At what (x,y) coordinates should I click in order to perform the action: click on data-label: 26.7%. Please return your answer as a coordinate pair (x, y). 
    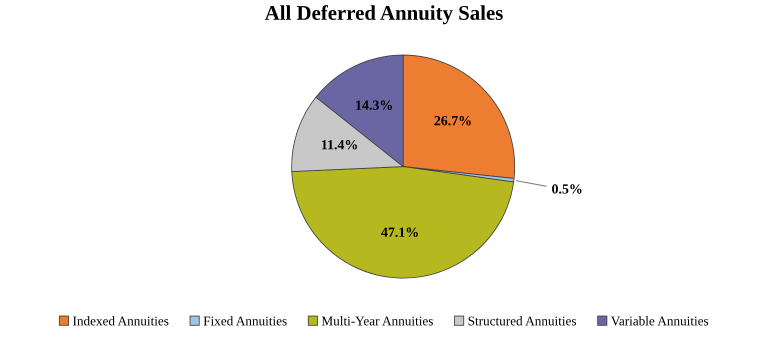
    Looking at the image, I should click on (452, 121).